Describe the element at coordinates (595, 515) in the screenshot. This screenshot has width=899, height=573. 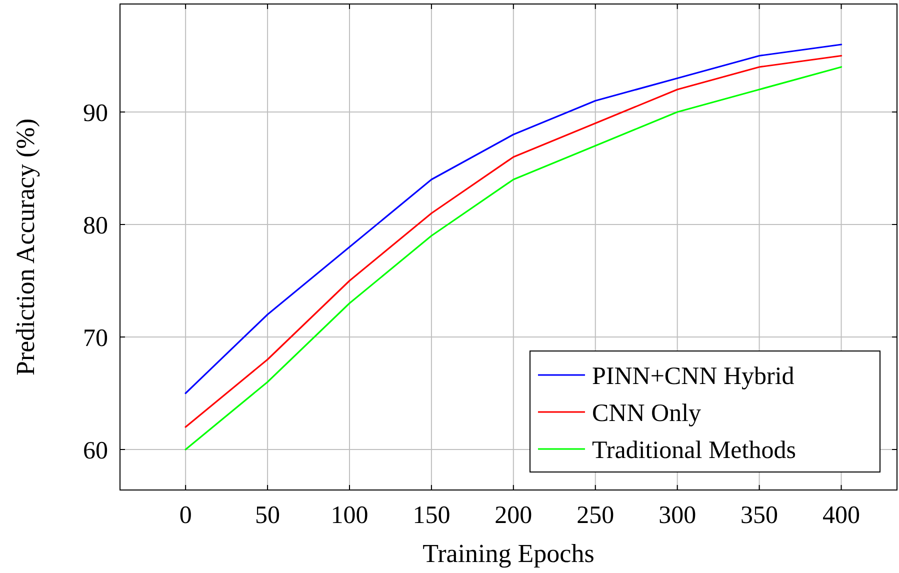
I see `x-tick-label: 250` at that location.